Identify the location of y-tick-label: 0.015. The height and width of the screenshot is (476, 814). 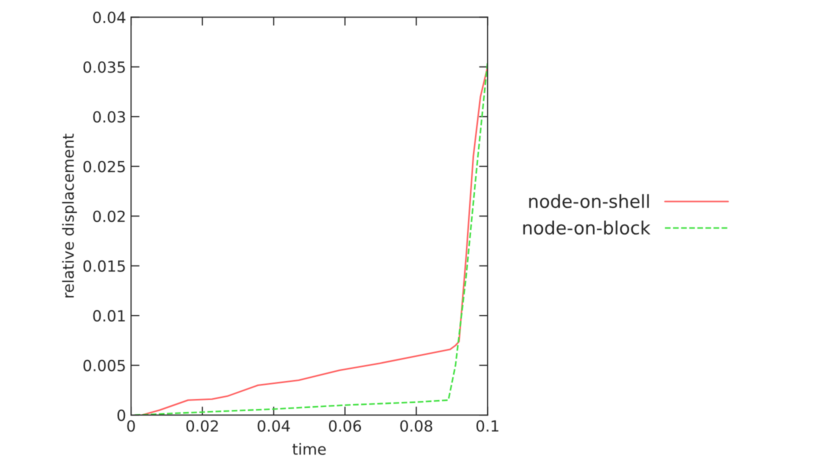
(104, 266).